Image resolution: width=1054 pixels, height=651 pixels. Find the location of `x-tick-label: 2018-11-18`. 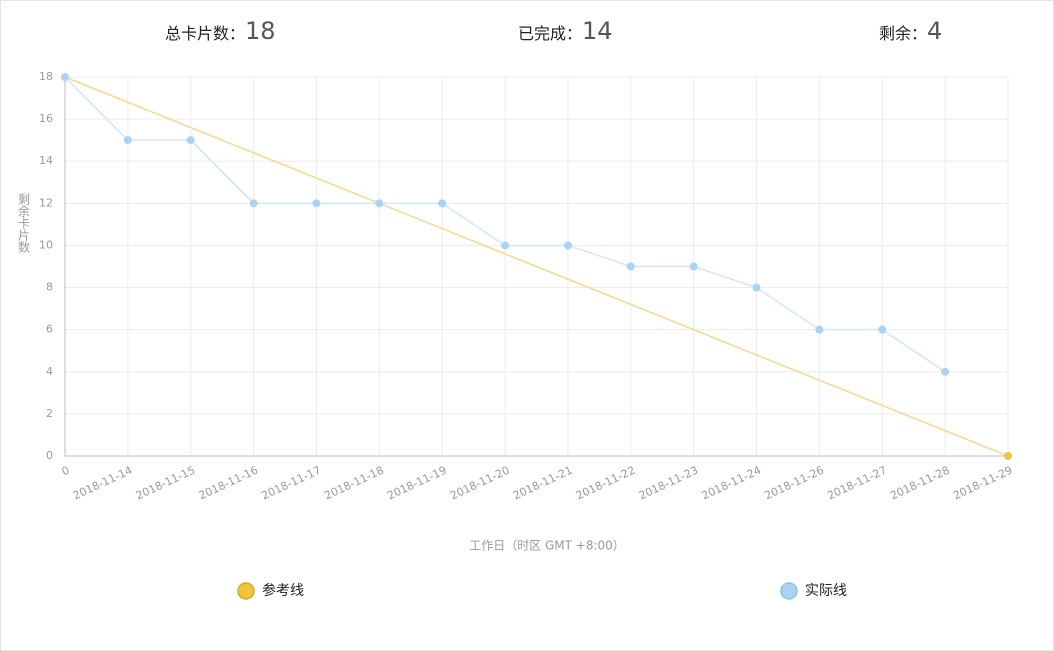

x-tick-label: 2018-11-18 is located at coordinates (353, 483).